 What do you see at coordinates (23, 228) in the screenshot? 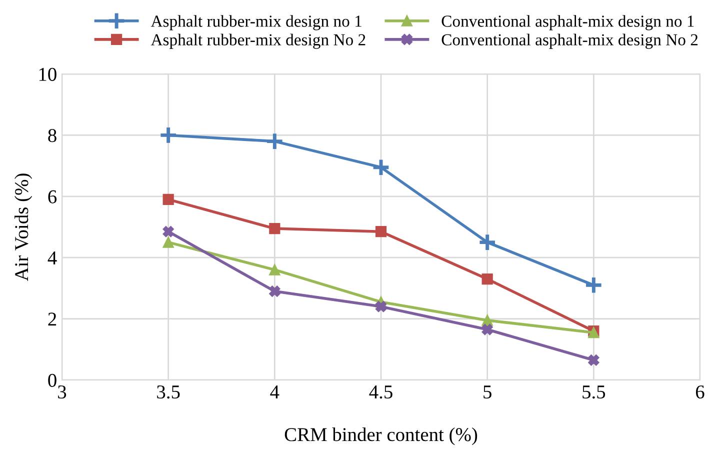
I see `y-axis-title: Air Voids (%)` at bounding box center [23, 228].